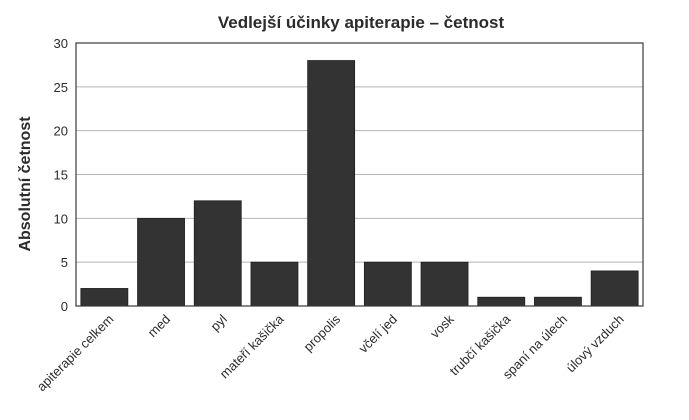  I want to click on y-tick-label: 30, so click(61, 43).